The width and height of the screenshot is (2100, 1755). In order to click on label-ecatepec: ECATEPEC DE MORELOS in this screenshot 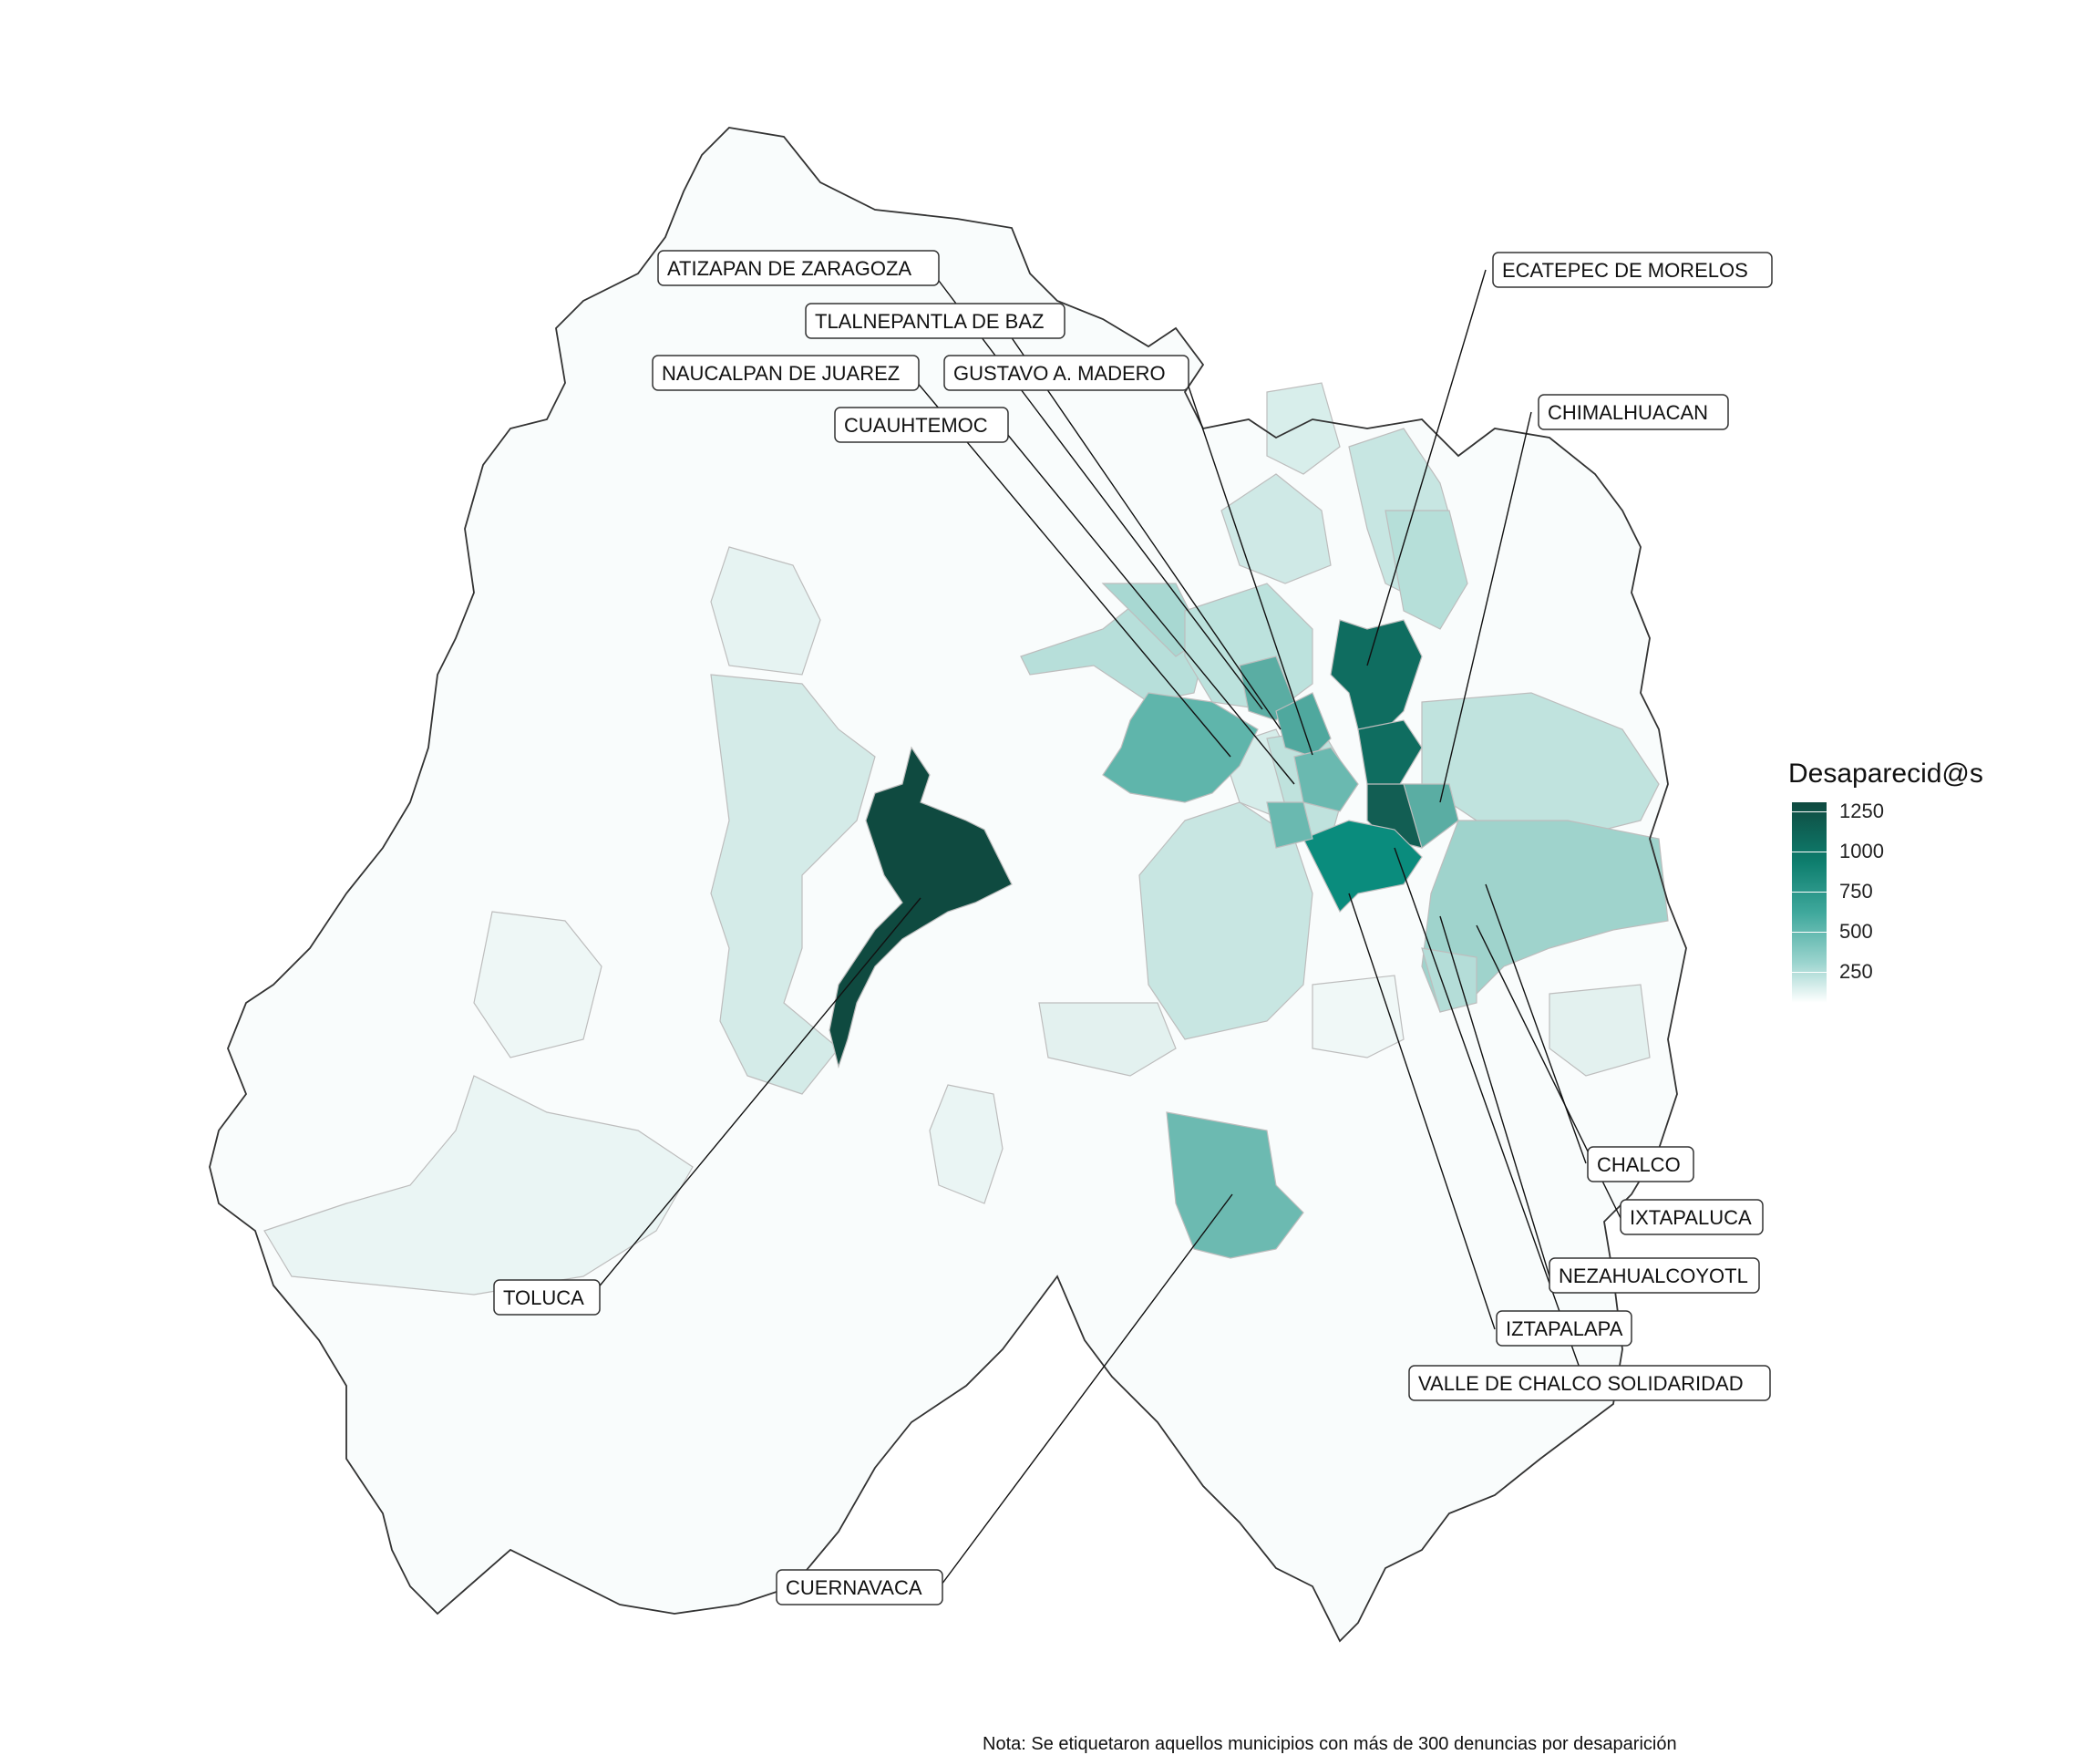, I will do `click(1633, 270)`.